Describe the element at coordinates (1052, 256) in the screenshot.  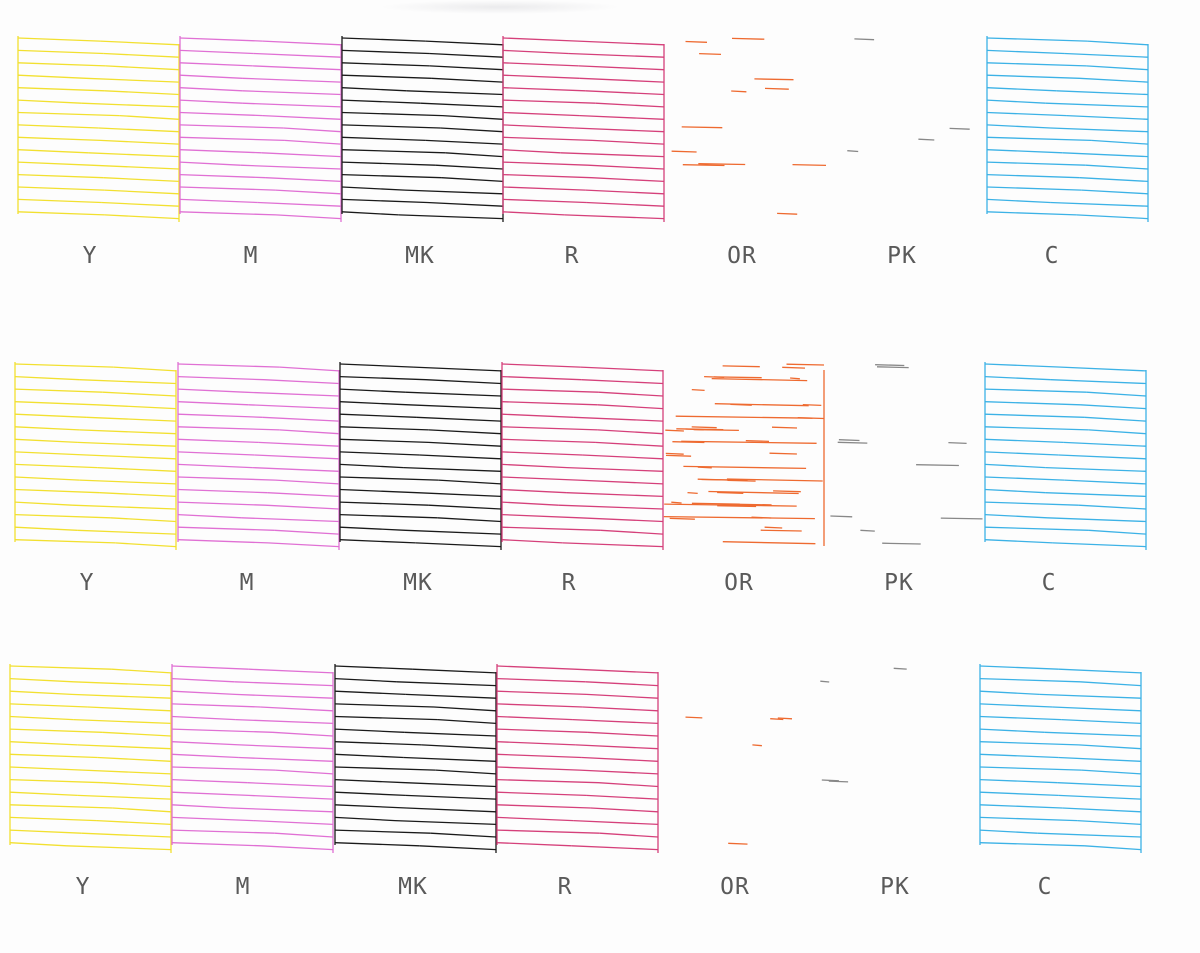
I see `channel-label-c: C` at that location.